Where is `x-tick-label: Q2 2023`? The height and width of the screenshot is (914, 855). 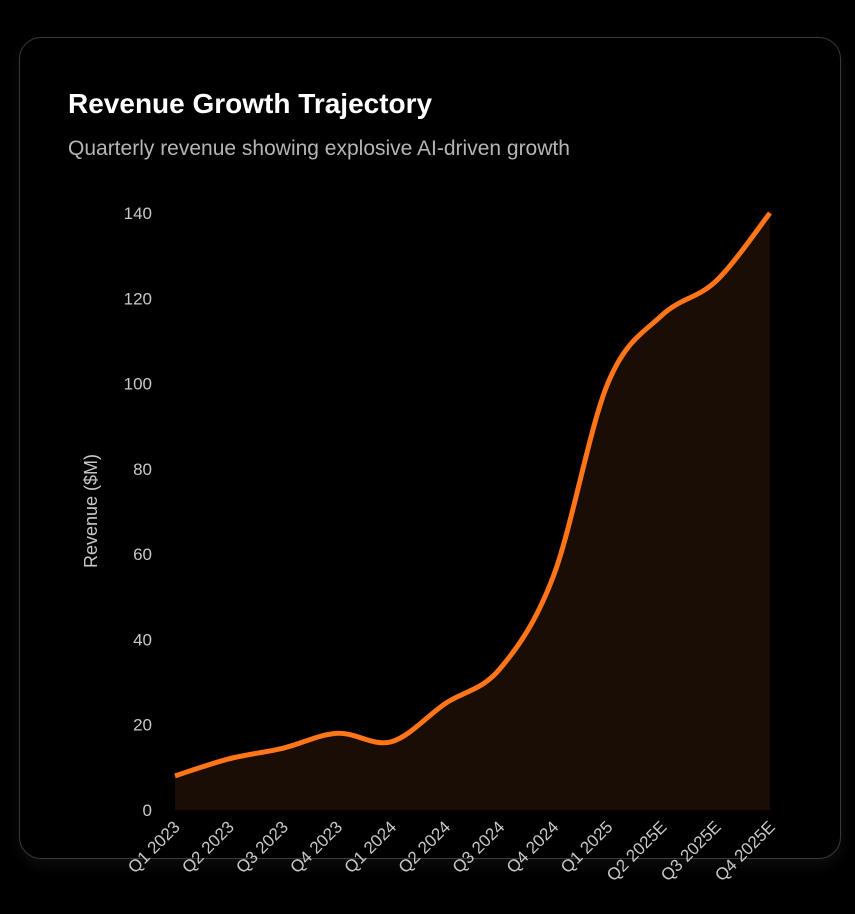
x-tick-label: Q2 2023 is located at coordinates (208, 847).